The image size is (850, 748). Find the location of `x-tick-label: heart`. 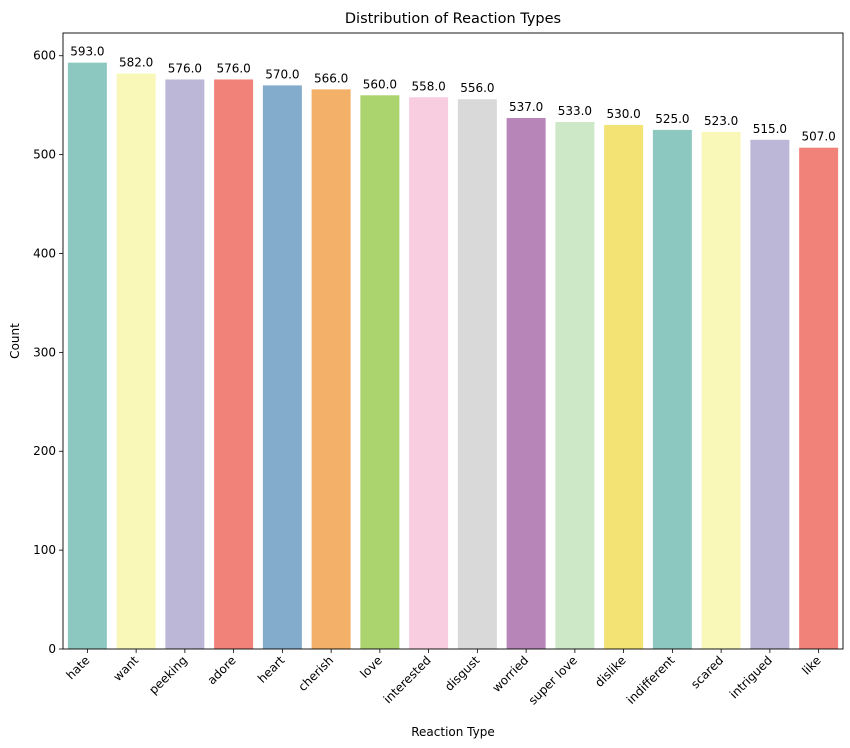

x-tick-label: heart is located at coordinates (271, 669).